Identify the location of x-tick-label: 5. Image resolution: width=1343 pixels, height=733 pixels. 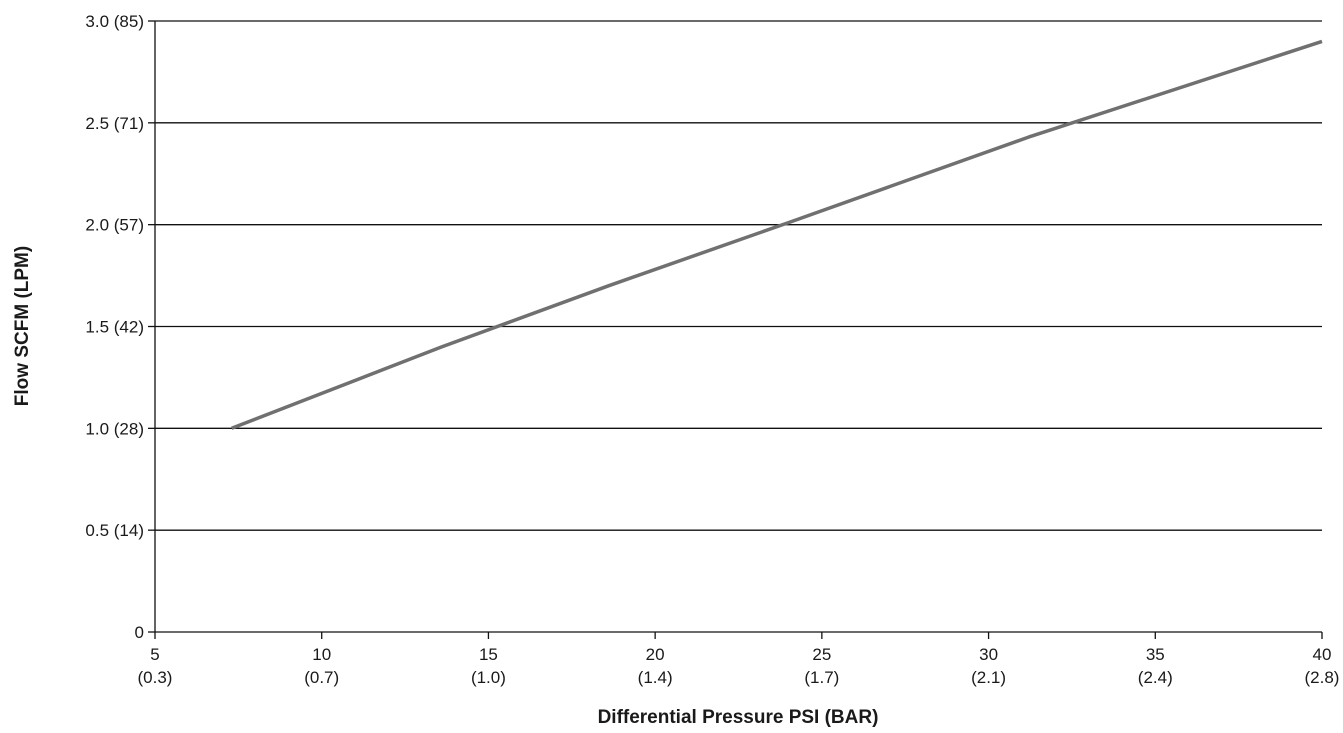
(154, 654).